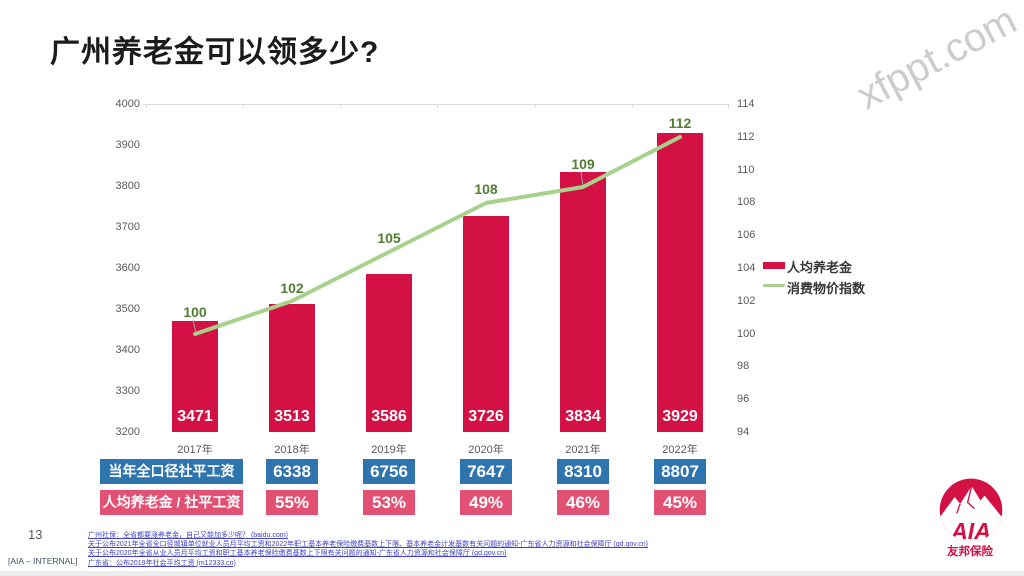 The height and width of the screenshot is (576, 1024). Describe the element at coordinates (680, 123) in the screenshot. I see `line-value-label: 112` at that location.